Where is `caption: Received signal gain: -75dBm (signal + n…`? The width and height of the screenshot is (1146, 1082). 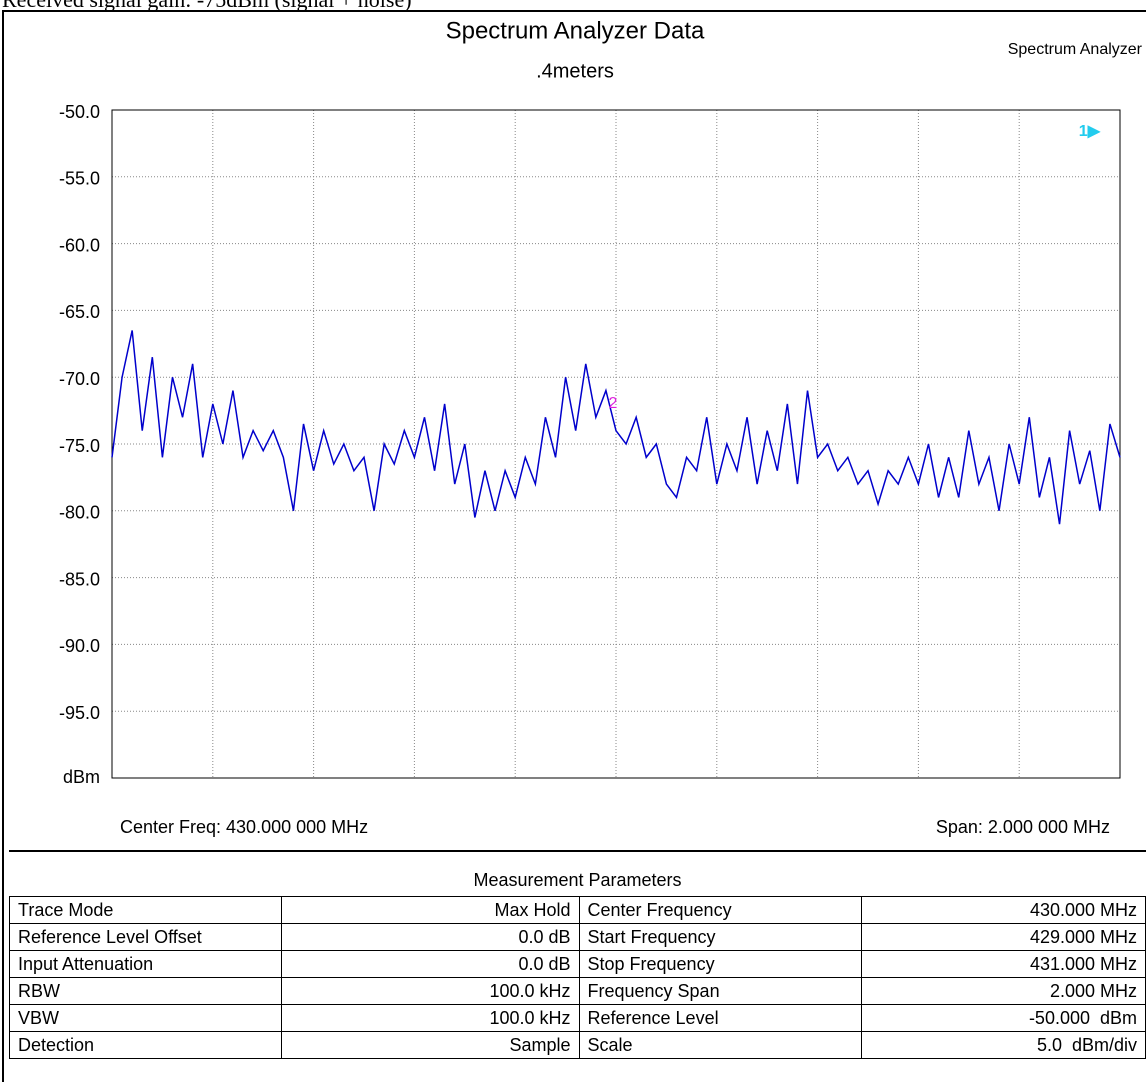 caption: Received signal gain: -75dBm (signal + n… is located at coordinates (207, 6).